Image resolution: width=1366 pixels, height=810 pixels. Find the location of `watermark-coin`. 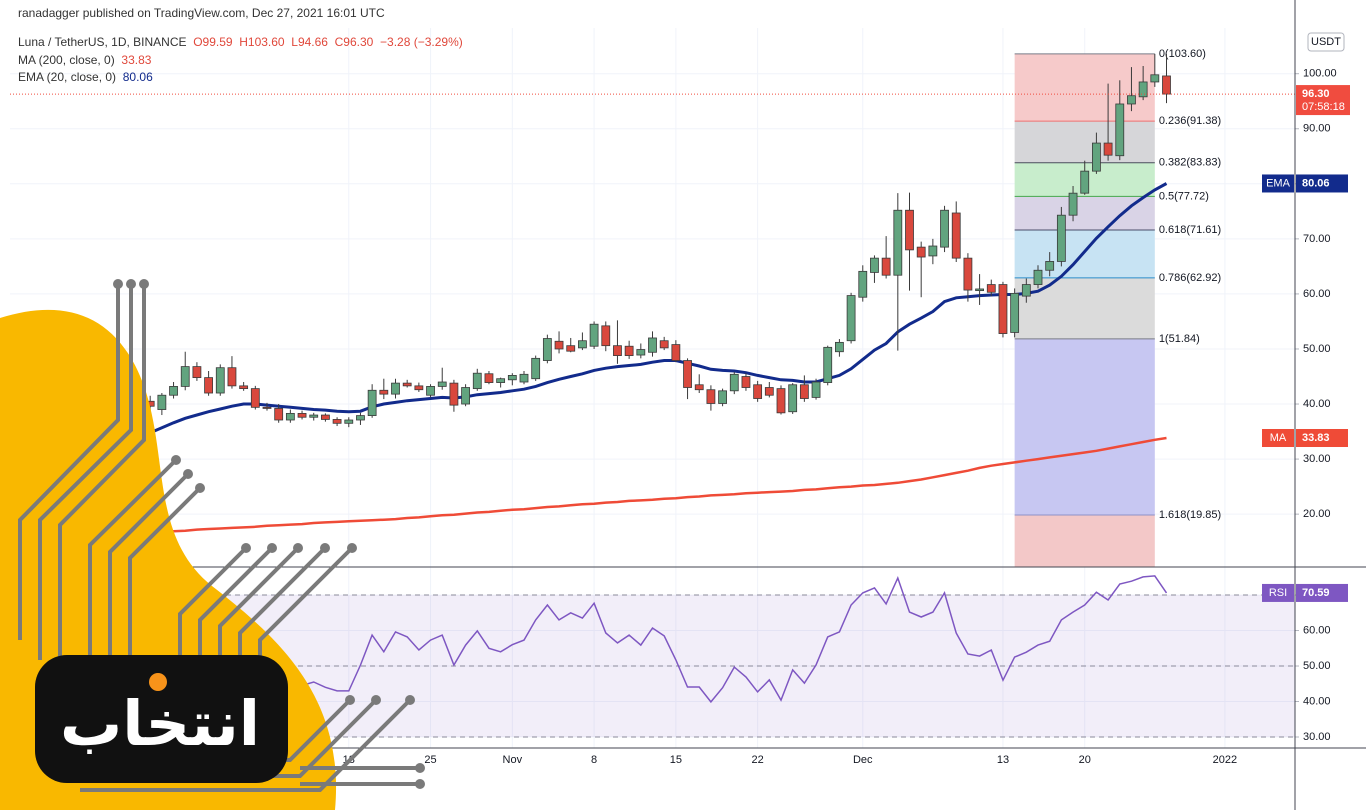

watermark-coin is located at coordinates (158, 682).